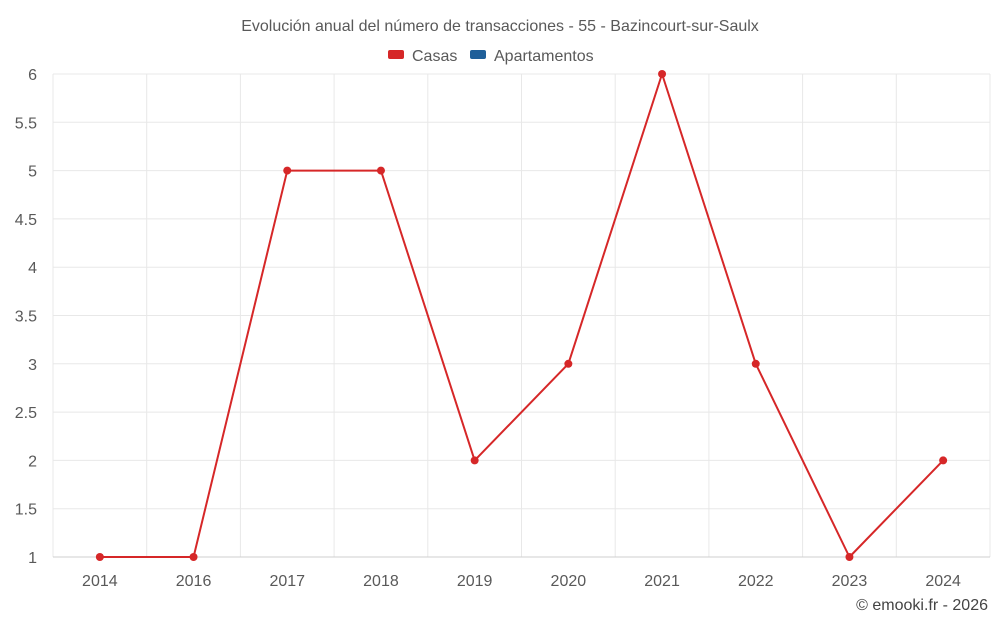  Describe the element at coordinates (396, 54) in the screenshot. I see `legend-swatch-casas` at that location.